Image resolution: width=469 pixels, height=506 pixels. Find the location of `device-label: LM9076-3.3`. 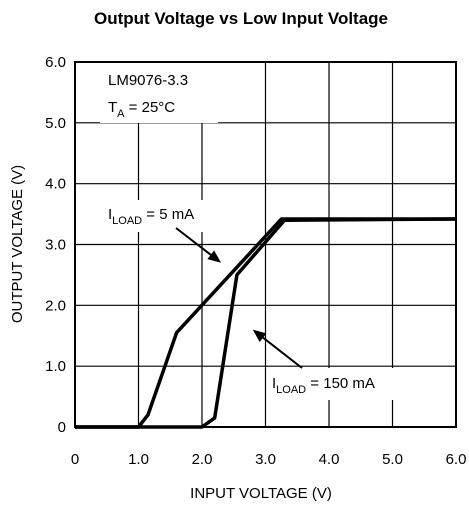

device-label: LM9076-3.3 is located at coordinates (148, 80).